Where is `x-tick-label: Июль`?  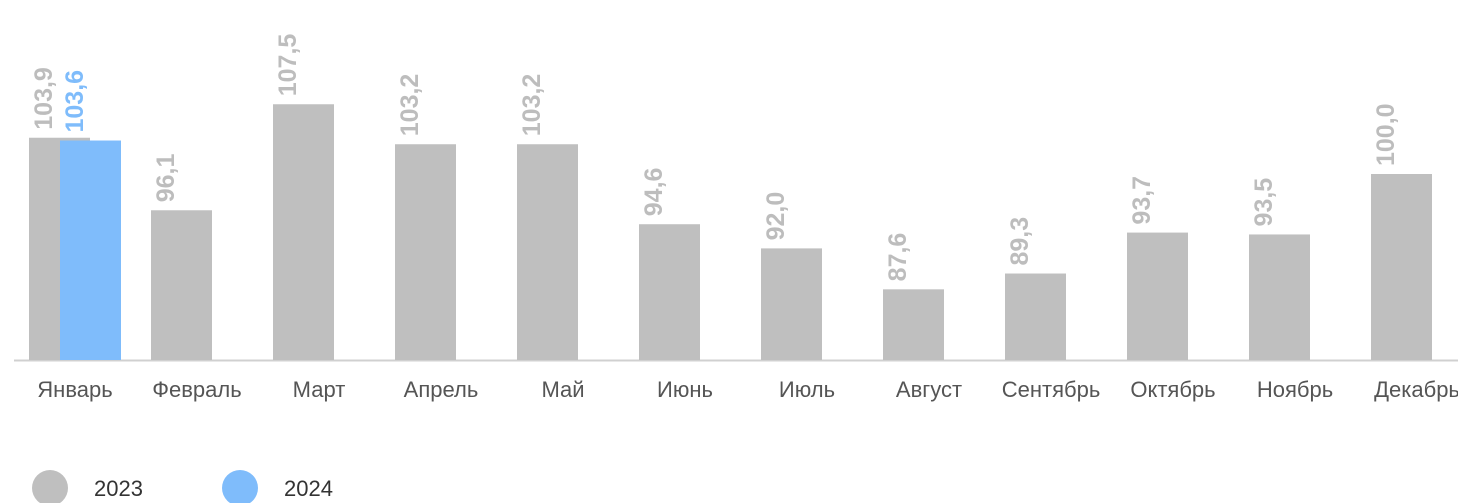 x-tick-label: Июль is located at coordinates (807, 389).